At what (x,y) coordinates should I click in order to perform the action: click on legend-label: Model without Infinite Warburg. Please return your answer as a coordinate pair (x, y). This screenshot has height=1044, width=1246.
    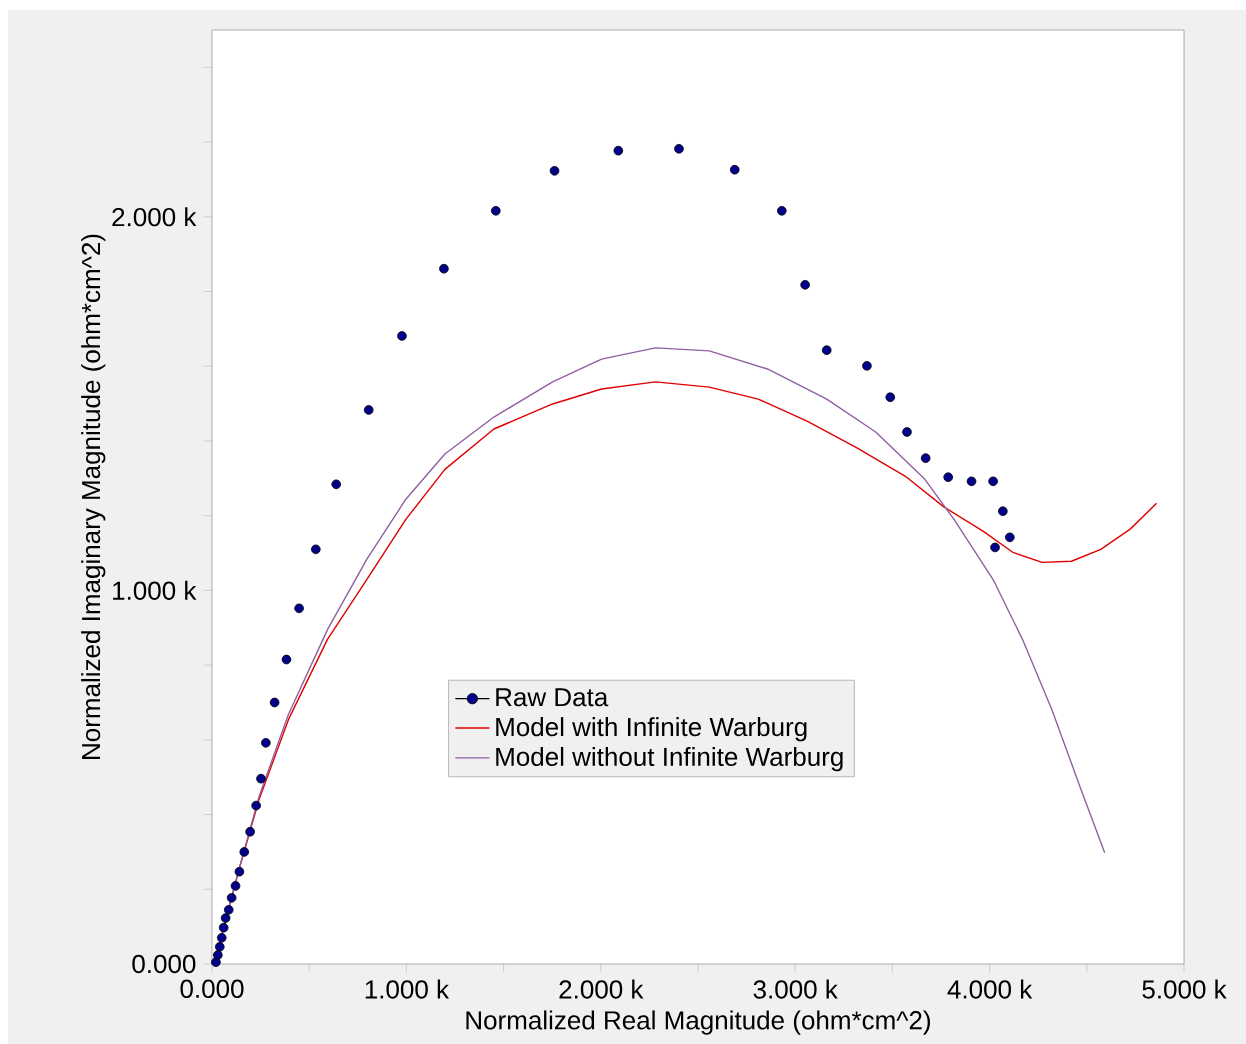
    Looking at the image, I should click on (669, 759).